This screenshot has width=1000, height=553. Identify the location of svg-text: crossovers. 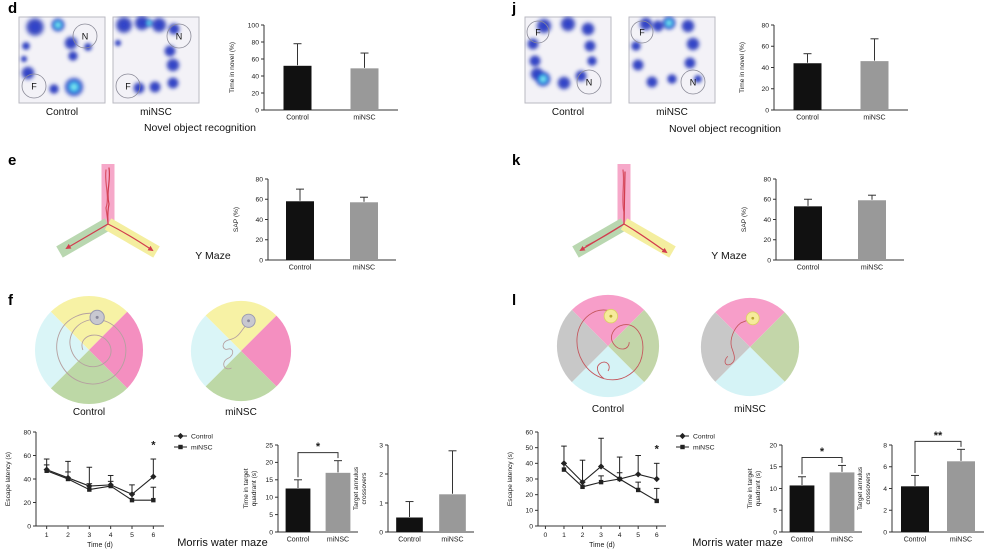
(868, 488).